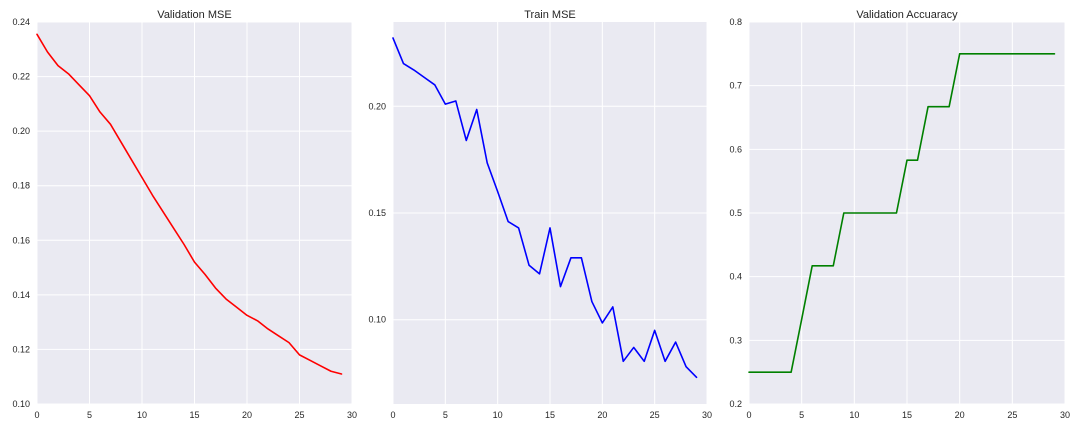 This screenshot has width=1080, height=432. I want to click on validation-acc-x-tick-label: 25, so click(1012, 415).